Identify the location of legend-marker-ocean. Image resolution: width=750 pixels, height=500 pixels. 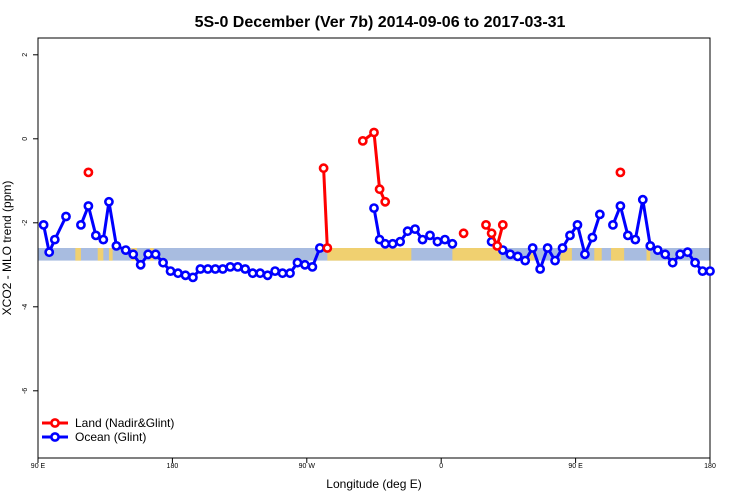
(55, 437).